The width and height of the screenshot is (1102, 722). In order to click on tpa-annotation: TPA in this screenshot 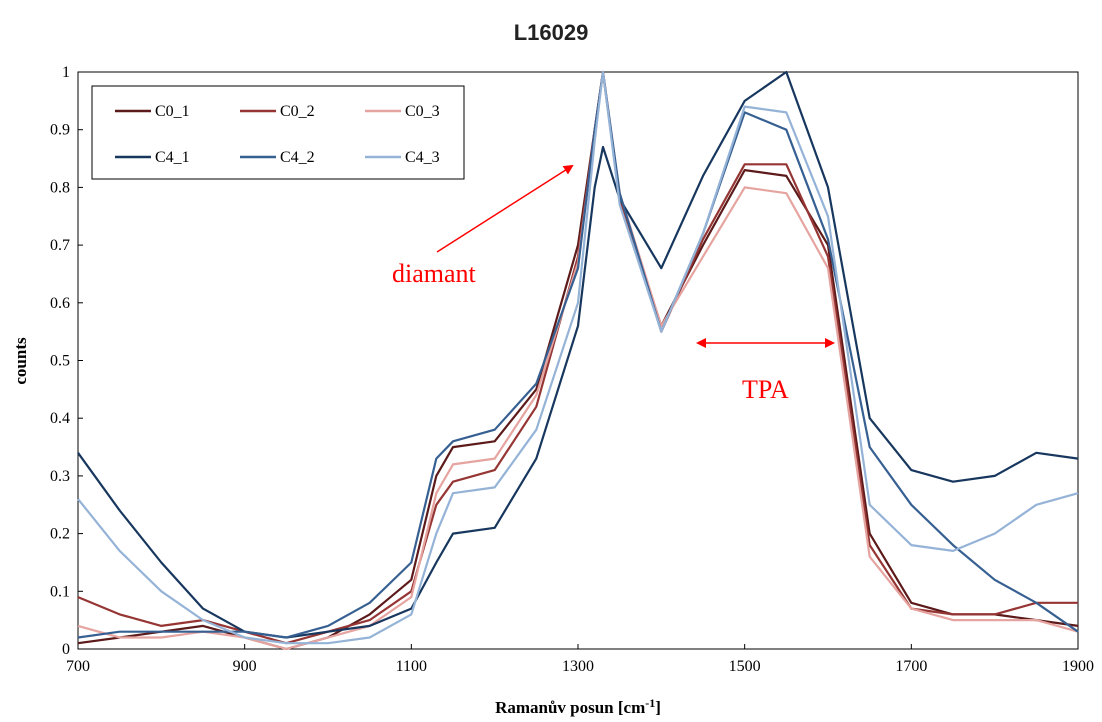, I will do `click(765, 389)`.